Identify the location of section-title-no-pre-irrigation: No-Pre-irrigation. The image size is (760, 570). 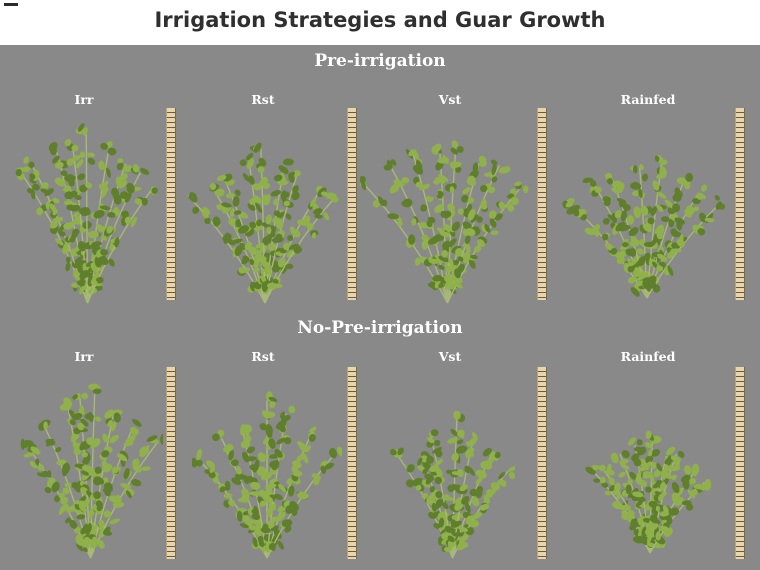
(380, 328).